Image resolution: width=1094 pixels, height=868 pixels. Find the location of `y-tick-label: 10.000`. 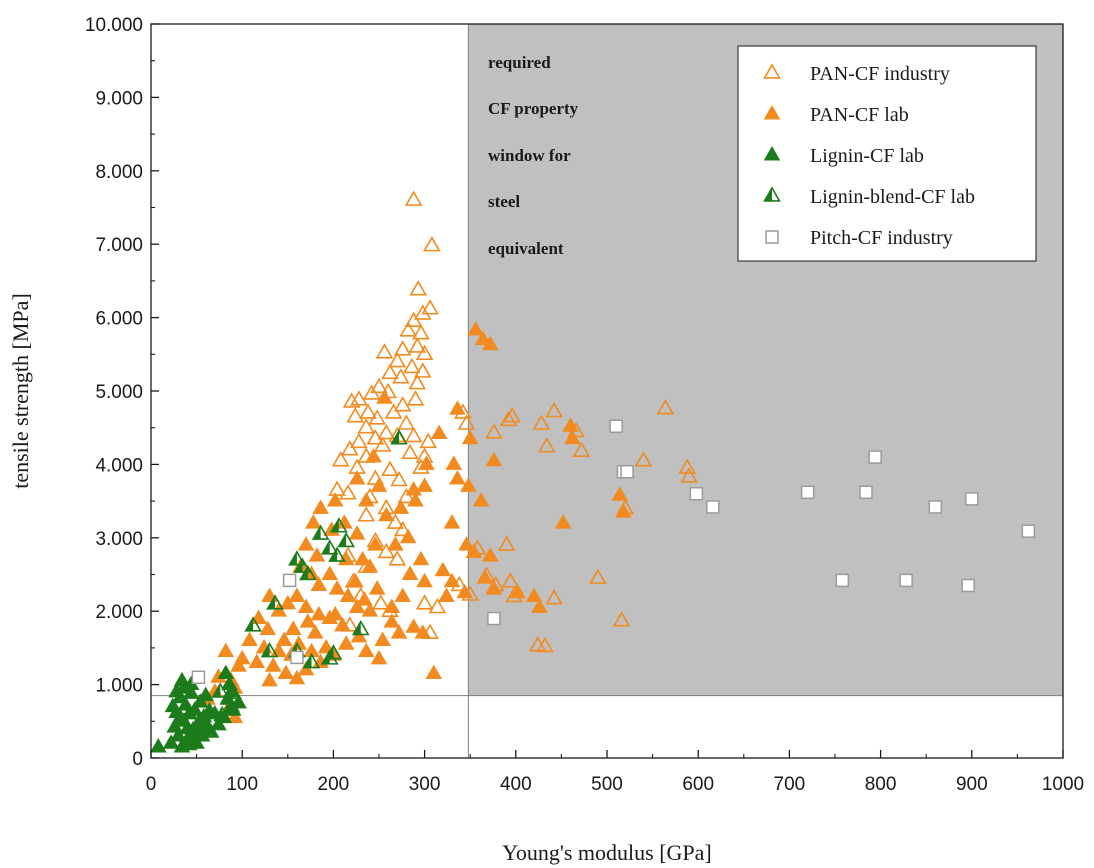

y-tick-label: 10.000 is located at coordinates (114, 25).